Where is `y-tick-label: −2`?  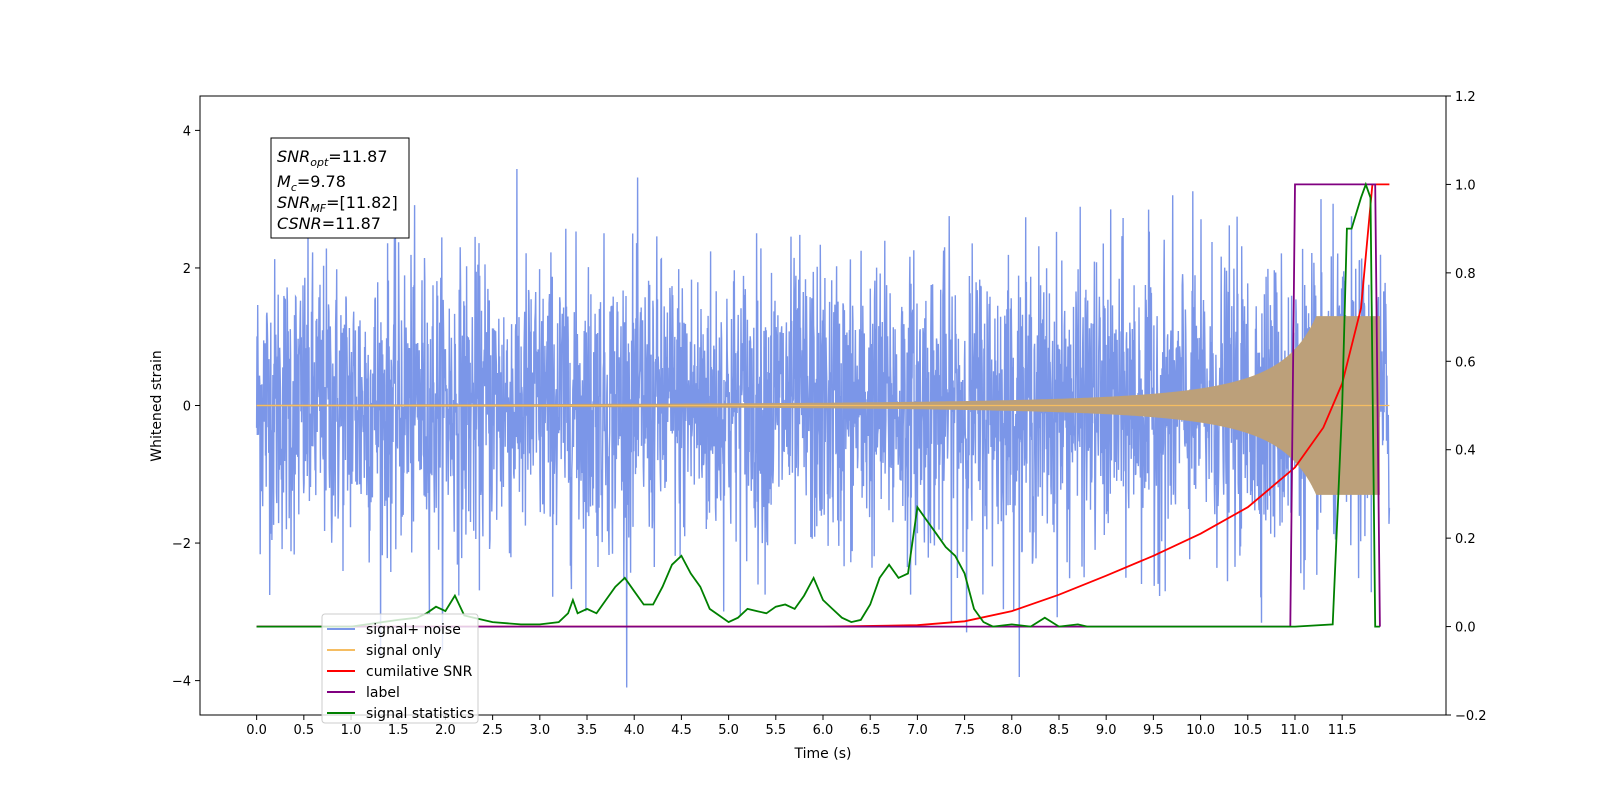 y-tick-label: −2 is located at coordinates (181, 544).